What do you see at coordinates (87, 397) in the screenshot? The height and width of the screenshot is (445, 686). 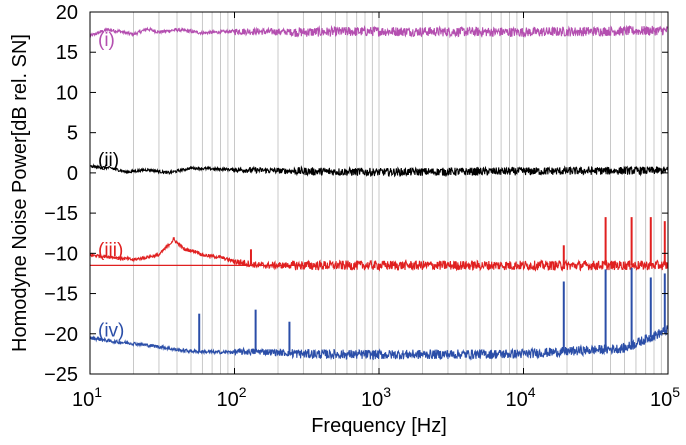 I see `x-tick-label: 10¹` at bounding box center [87, 397].